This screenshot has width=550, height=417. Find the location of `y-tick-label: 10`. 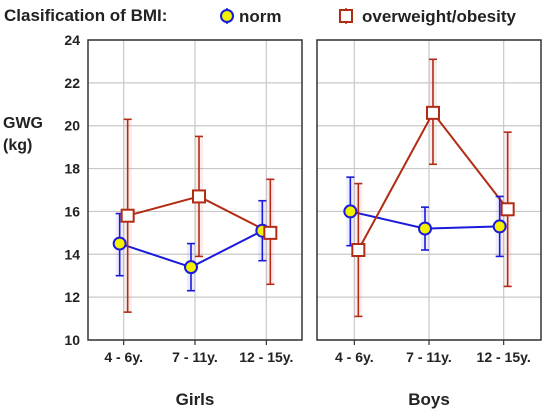

y-tick-label: 10 is located at coordinates (72, 340).